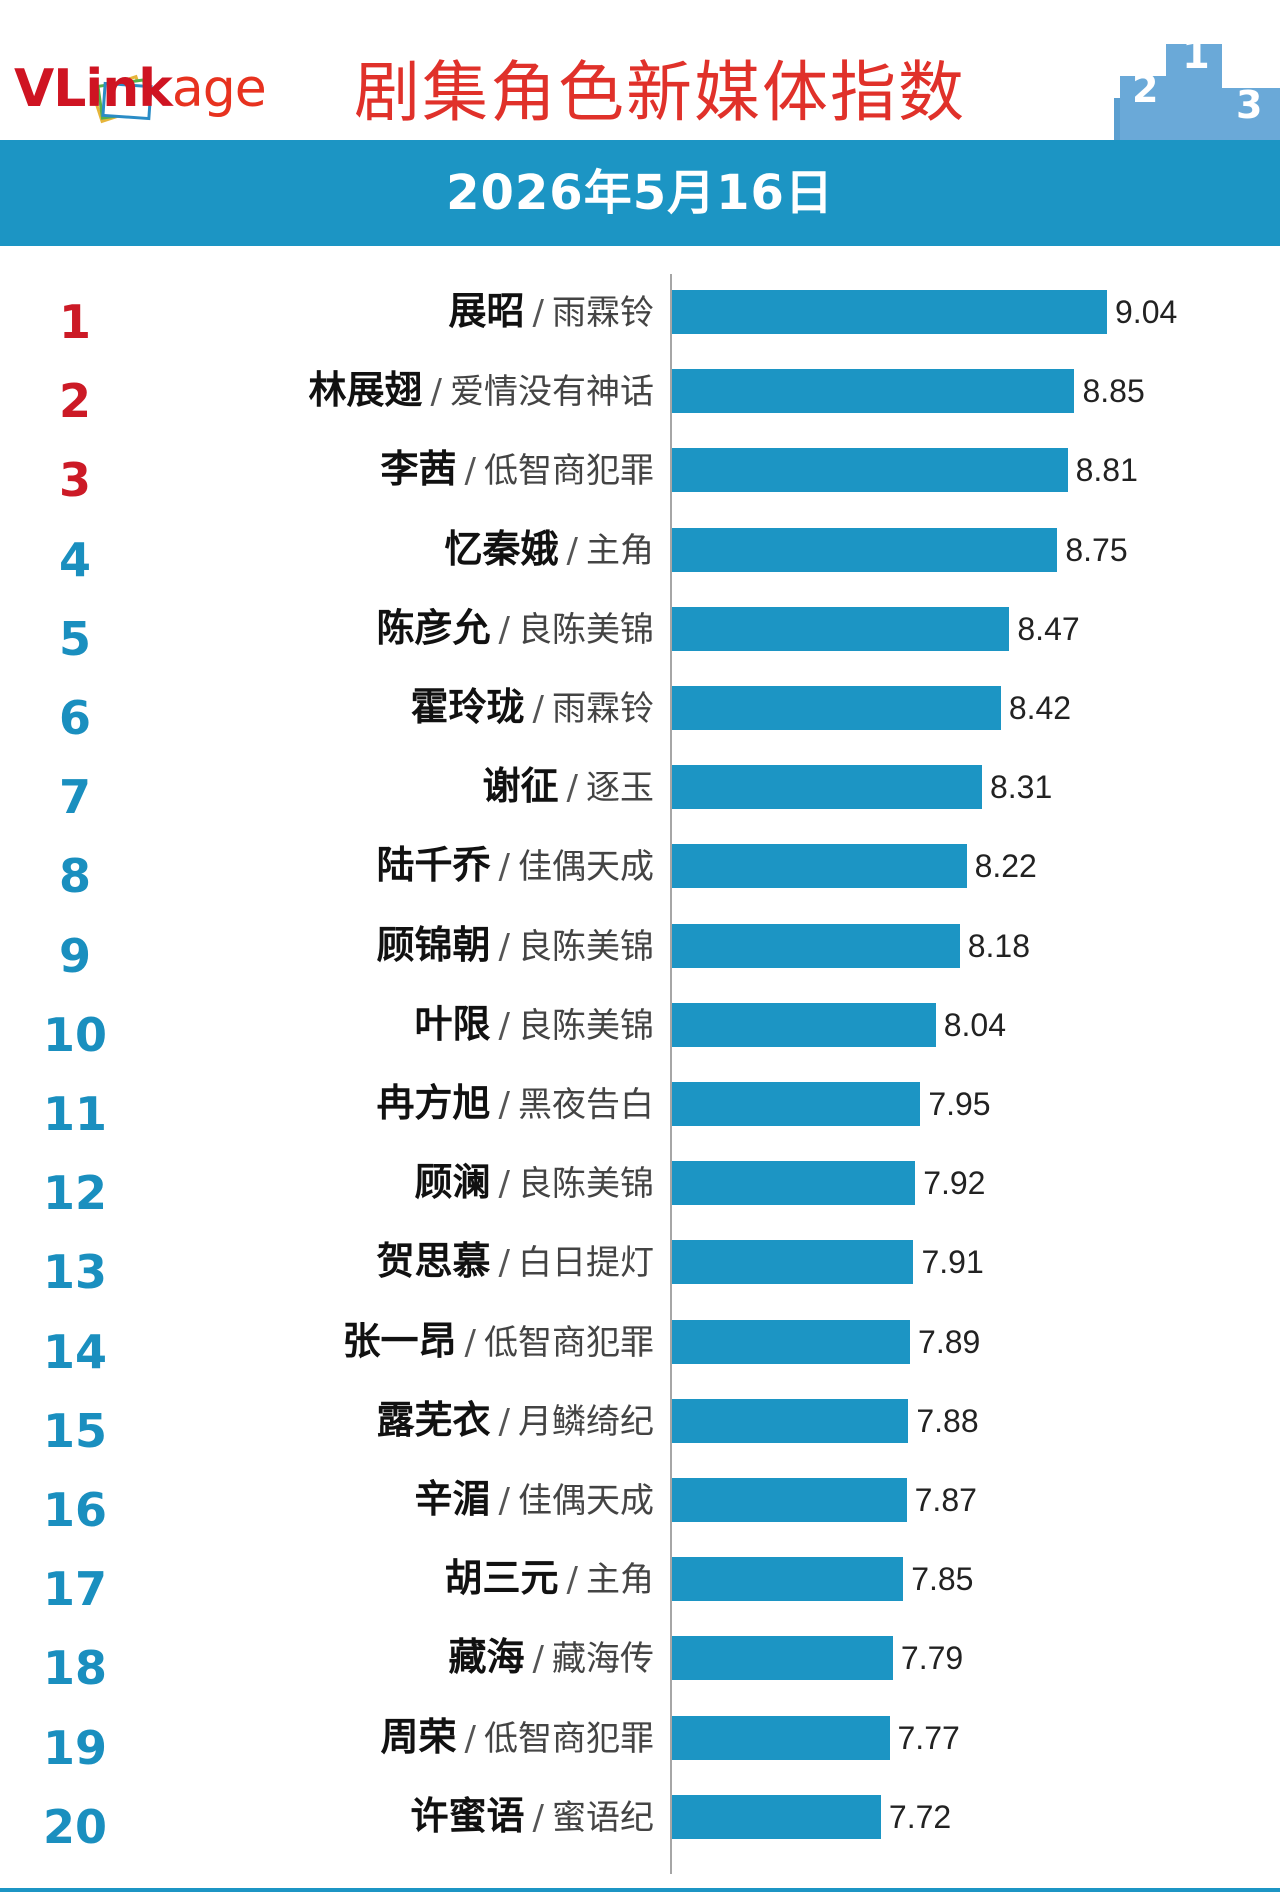  I want to click on rank-number: 17, so click(74, 1589).